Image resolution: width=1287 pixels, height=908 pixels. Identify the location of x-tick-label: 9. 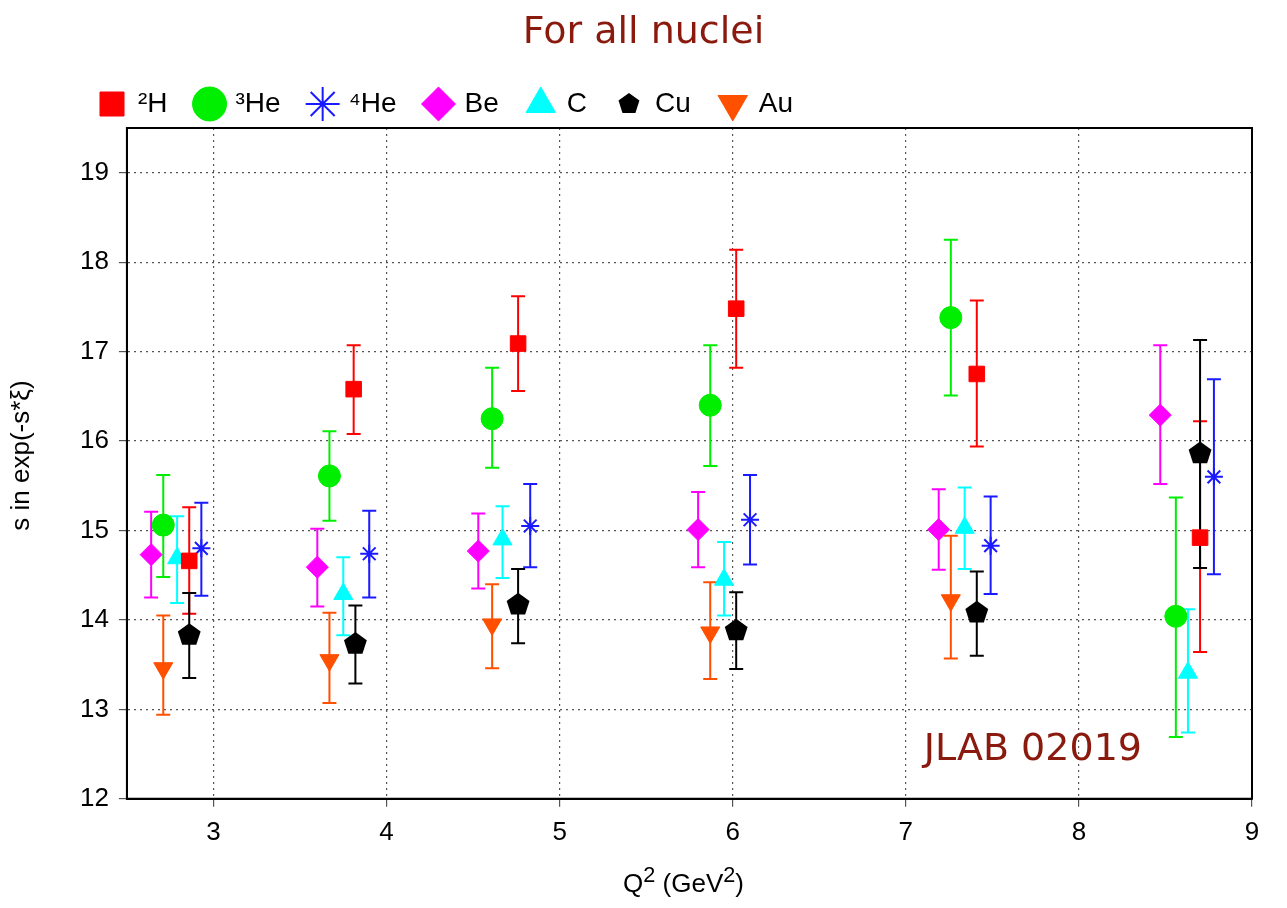
(1252, 830).